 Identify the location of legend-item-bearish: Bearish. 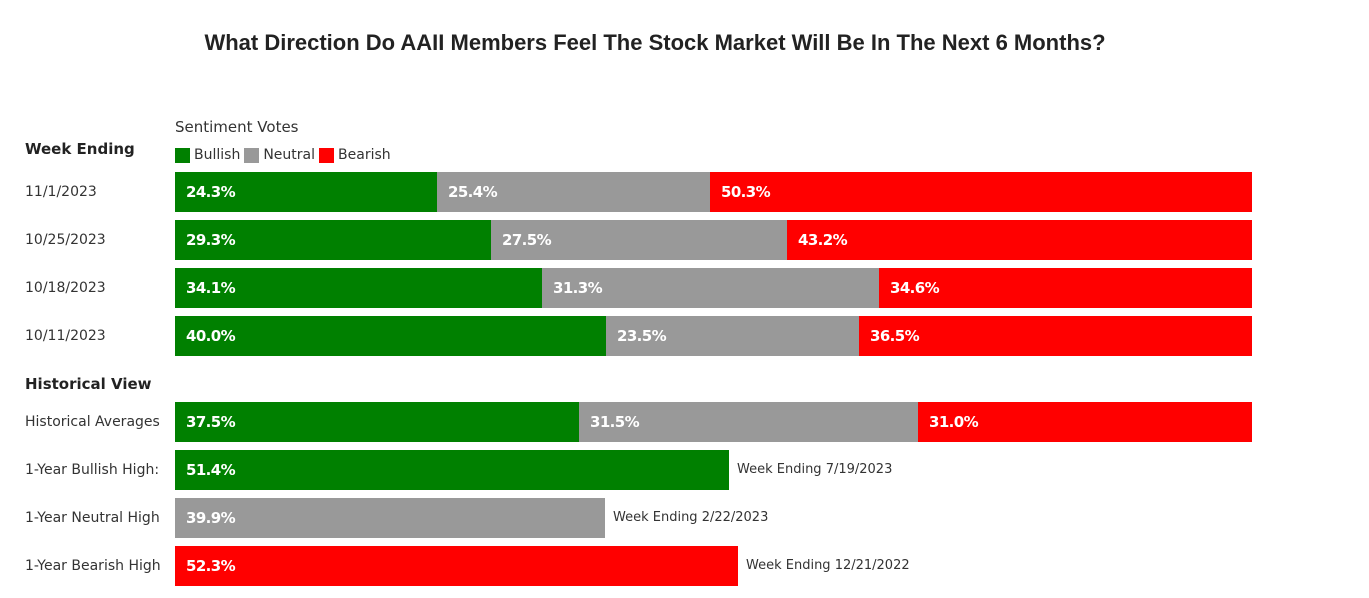
(355, 155).